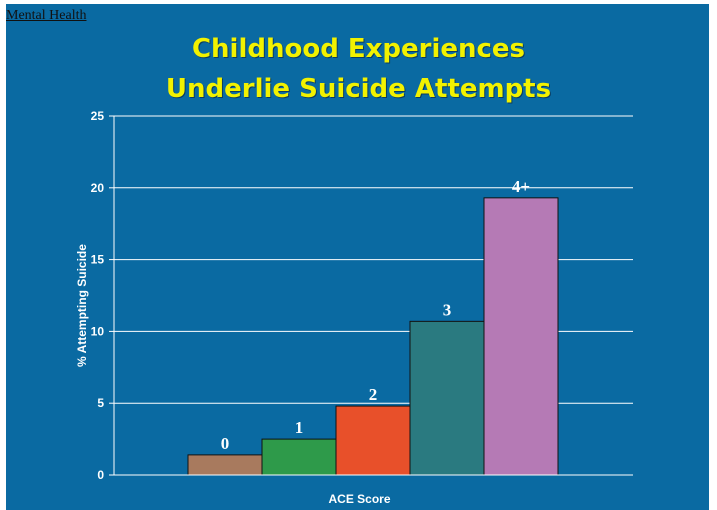 This screenshot has width=717, height=510. Describe the element at coordinates (358, 89) in the screenshot. I see `chart-title-line-2: Underlie Suicide Attempts` at that location.